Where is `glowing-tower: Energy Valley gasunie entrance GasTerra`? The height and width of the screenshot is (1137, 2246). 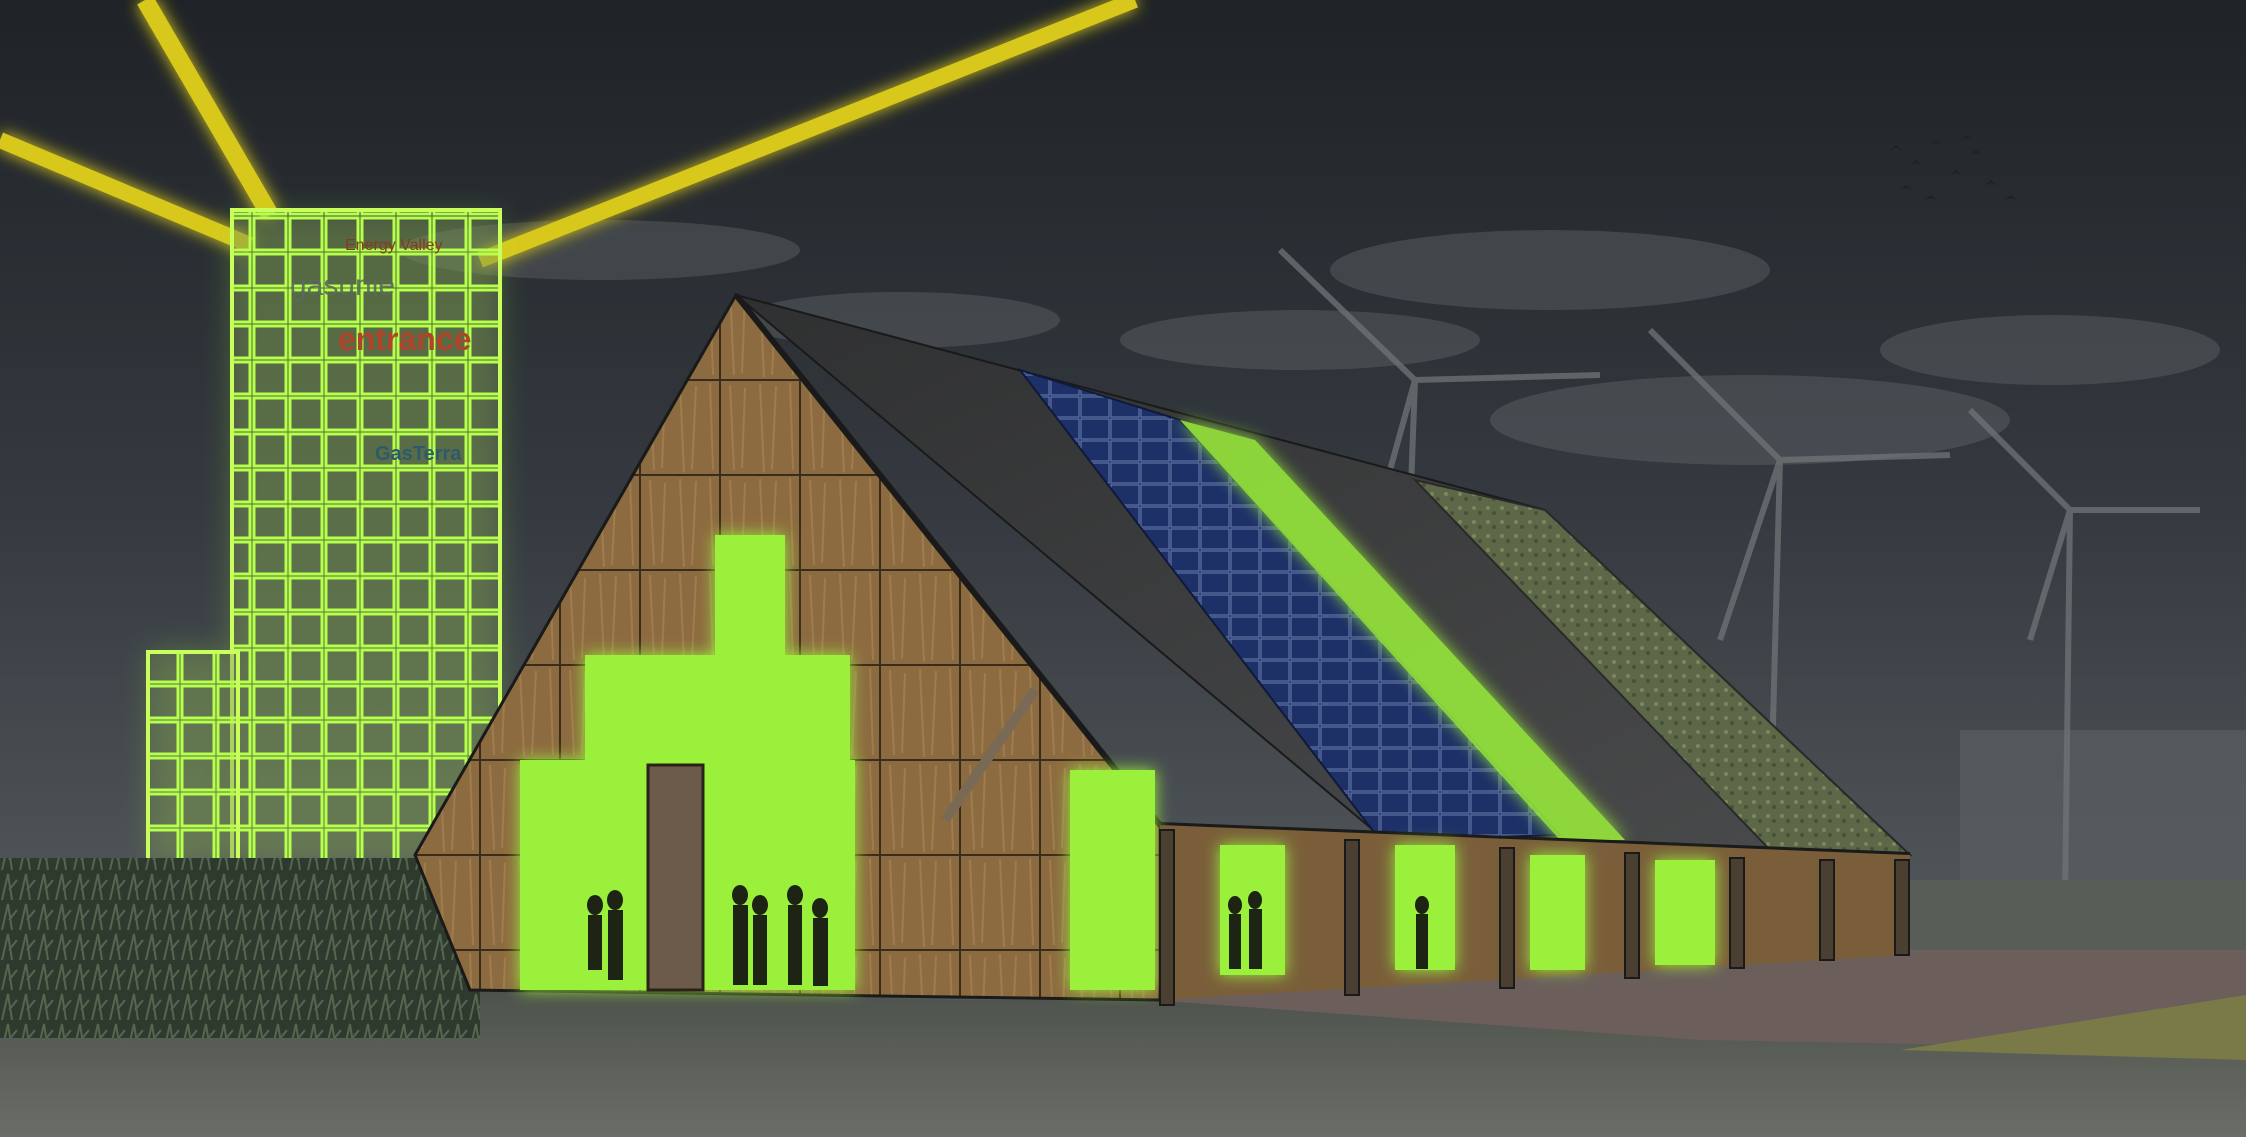 glowing-tower: Energy Valley gasunie entrance GasTerra is located at coordinates (324, 535).